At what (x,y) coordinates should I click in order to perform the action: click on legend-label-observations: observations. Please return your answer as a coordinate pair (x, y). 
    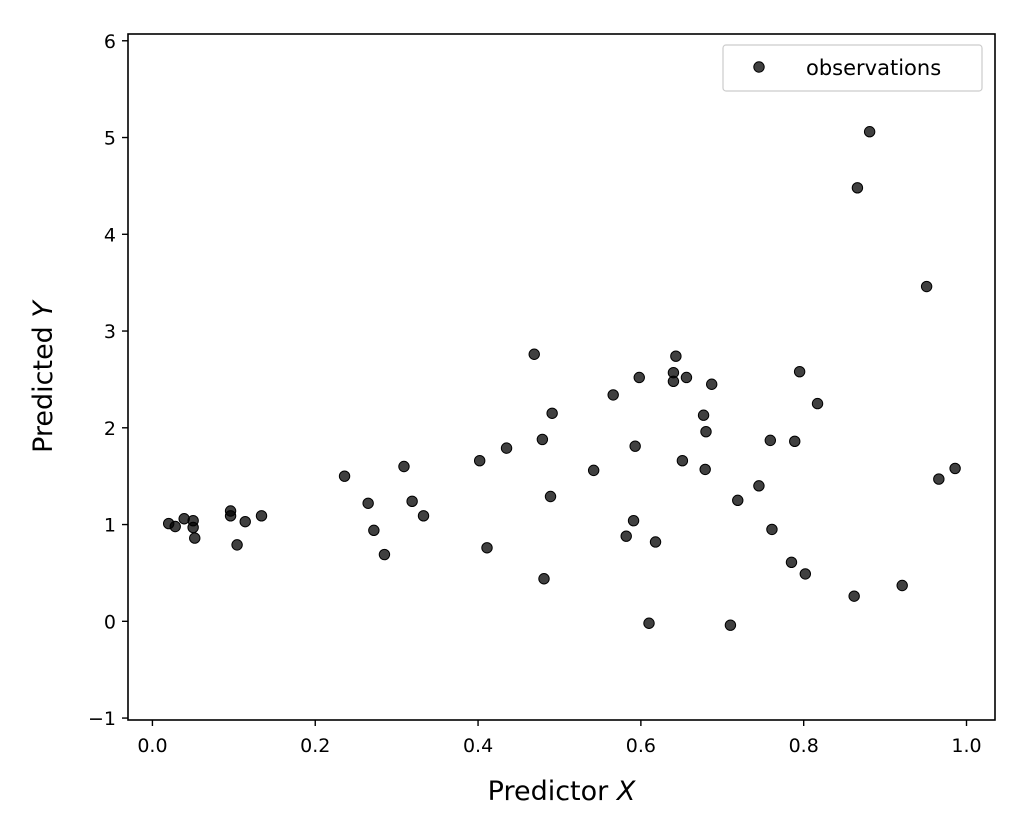
    Looking at the image, I should click on (873, 68).